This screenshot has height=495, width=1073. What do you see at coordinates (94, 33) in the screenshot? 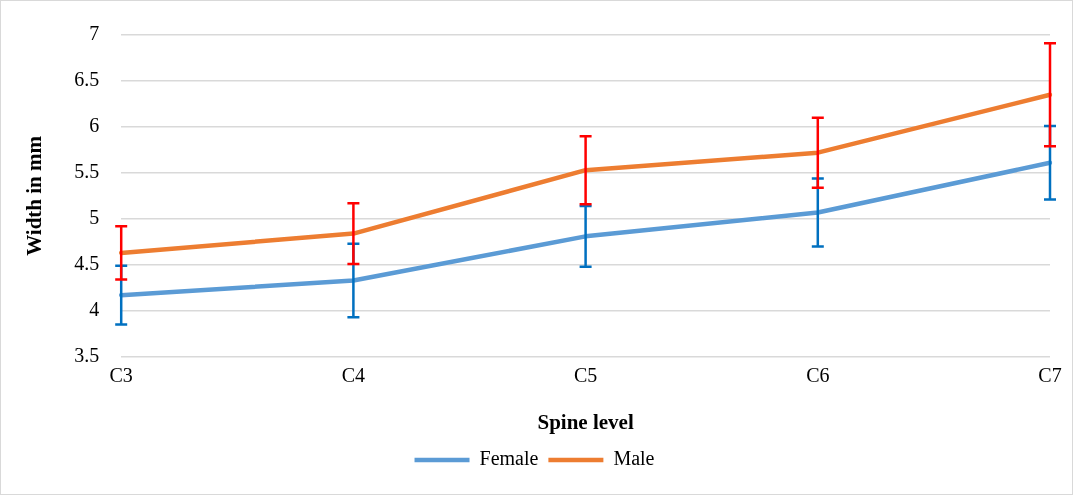
I see `y-tick-label: 7` at bounding box center [94, 33].